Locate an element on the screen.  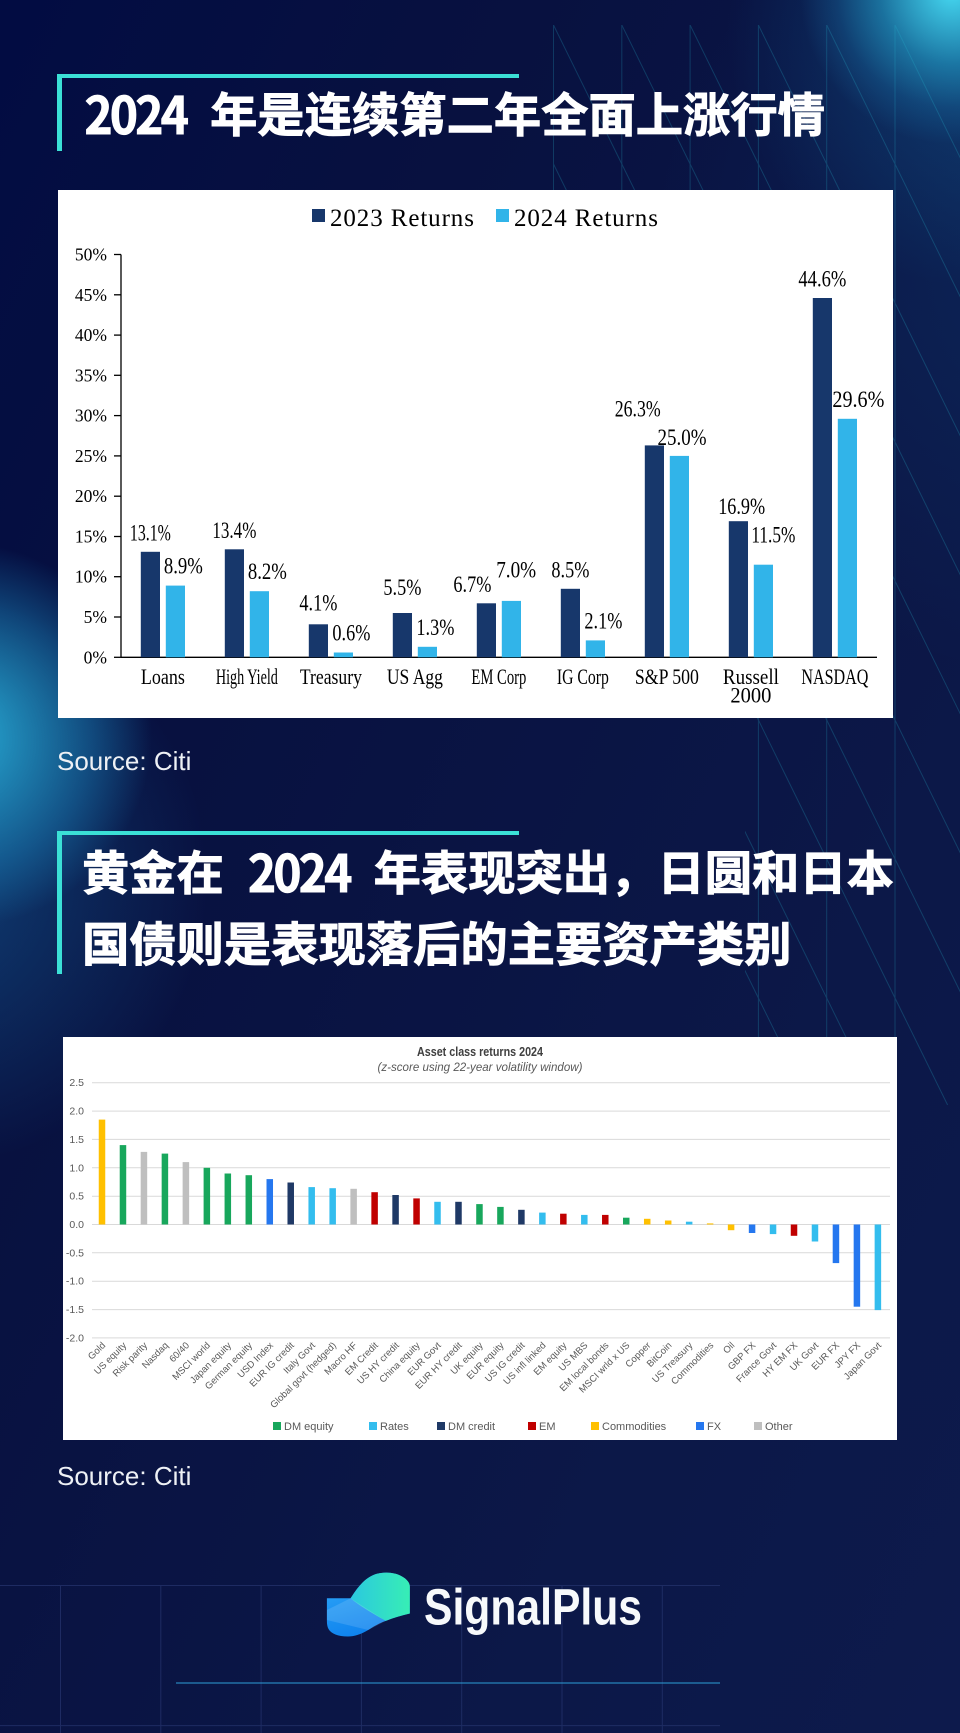
svg-text: 2.5 is located at coordinates (76, 1083).